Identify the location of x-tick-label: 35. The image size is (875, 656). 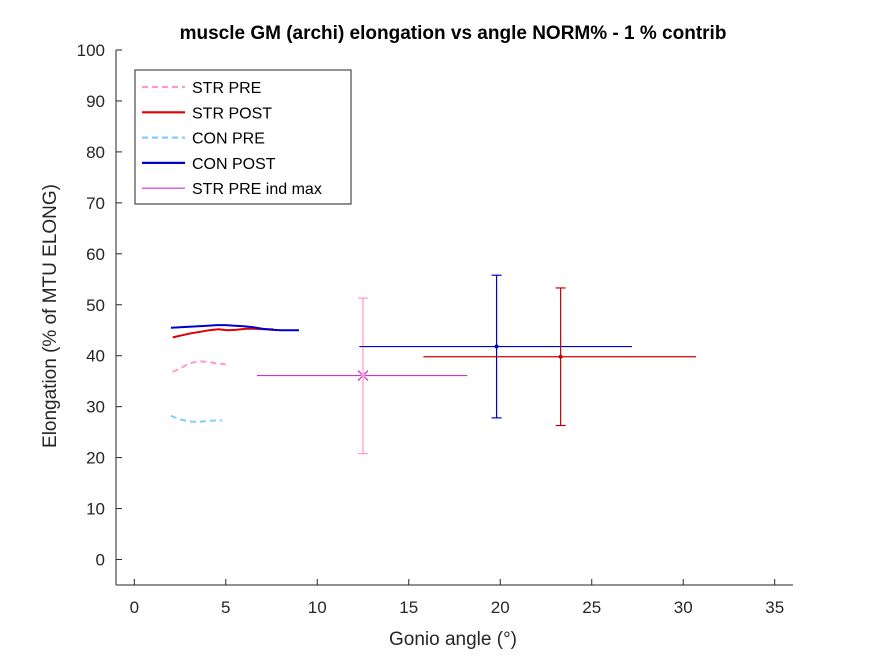
(774, 607).